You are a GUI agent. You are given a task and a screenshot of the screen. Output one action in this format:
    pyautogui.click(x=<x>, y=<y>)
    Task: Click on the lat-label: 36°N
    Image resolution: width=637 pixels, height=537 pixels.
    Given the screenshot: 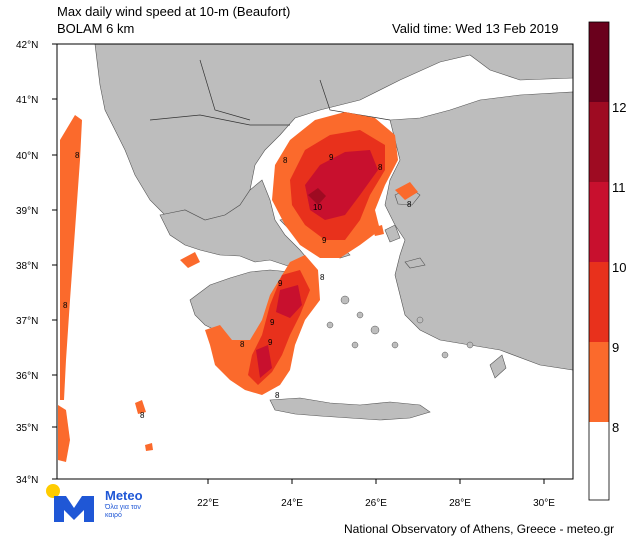 What is the action you would take?
    pyautogui.click(x=27, y=376)
    